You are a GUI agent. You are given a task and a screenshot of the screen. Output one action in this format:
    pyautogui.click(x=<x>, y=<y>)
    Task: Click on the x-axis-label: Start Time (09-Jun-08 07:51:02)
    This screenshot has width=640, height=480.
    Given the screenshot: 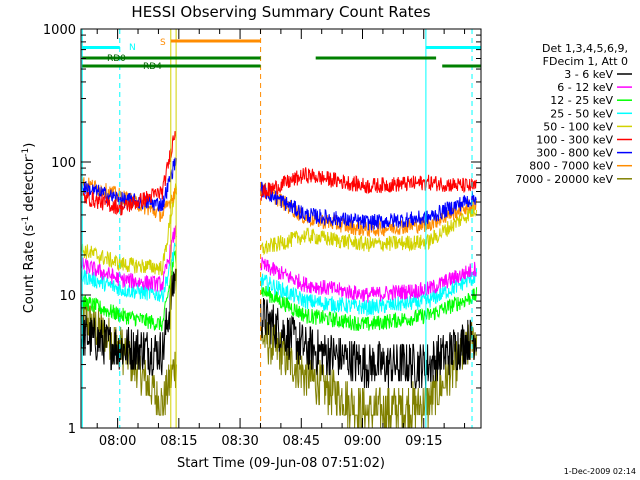 What is the action you would take?
    pyautogui.click(x=281, y=463)
    